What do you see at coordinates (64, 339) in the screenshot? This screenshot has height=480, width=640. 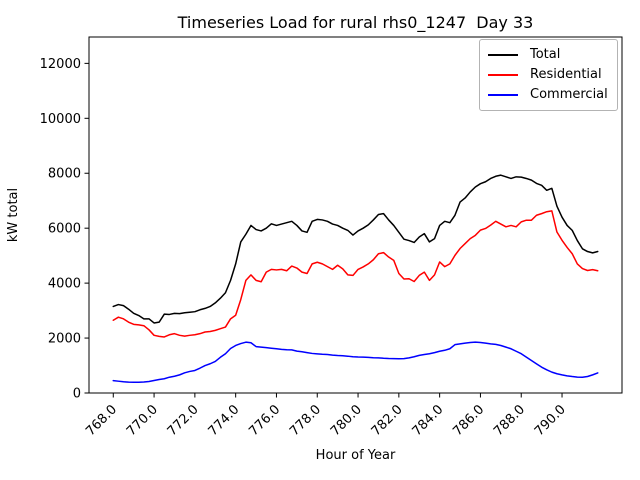 I see `y-tick-label: 2000` at bounding box center [64, 339].